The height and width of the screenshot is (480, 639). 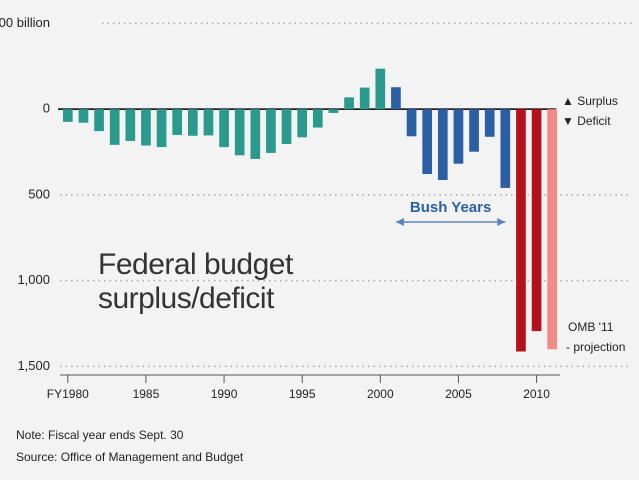 I want to click on y-tick-label: 0, so click(x=46, y=108).